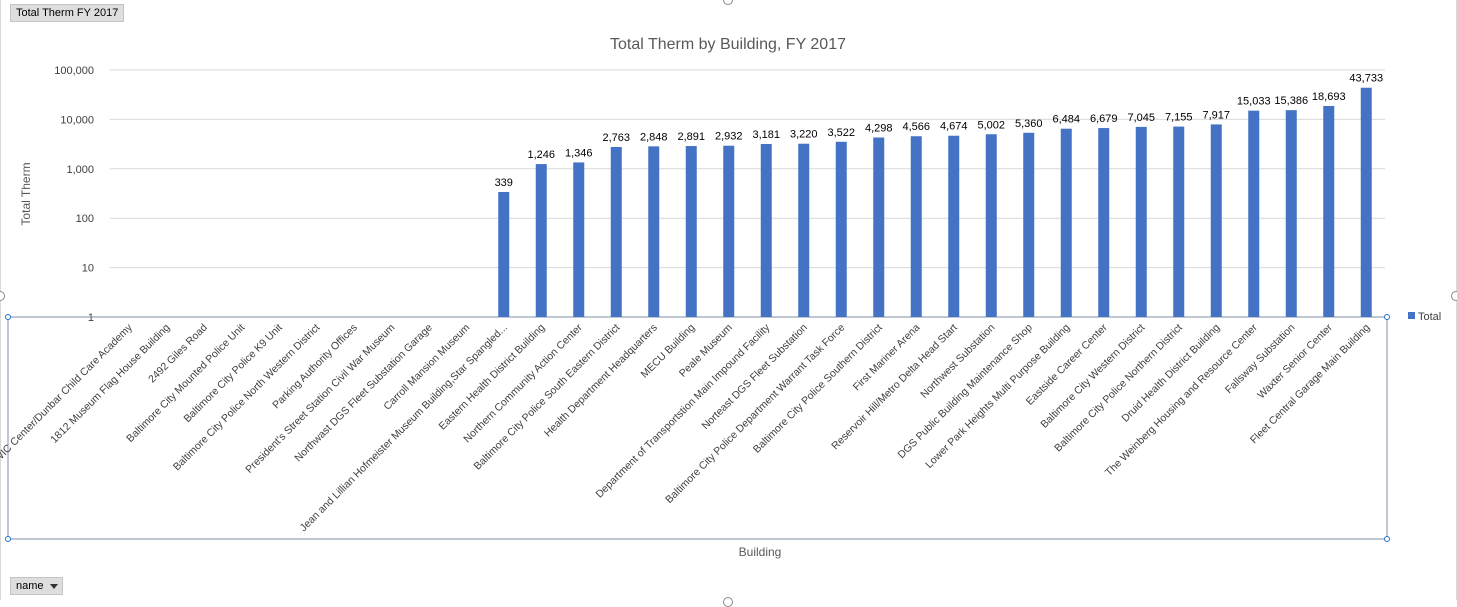  What do you see at coordinates (729, 137) in the screenshot?
I see `data-label: 2,932` at bounding box center [729, 137].